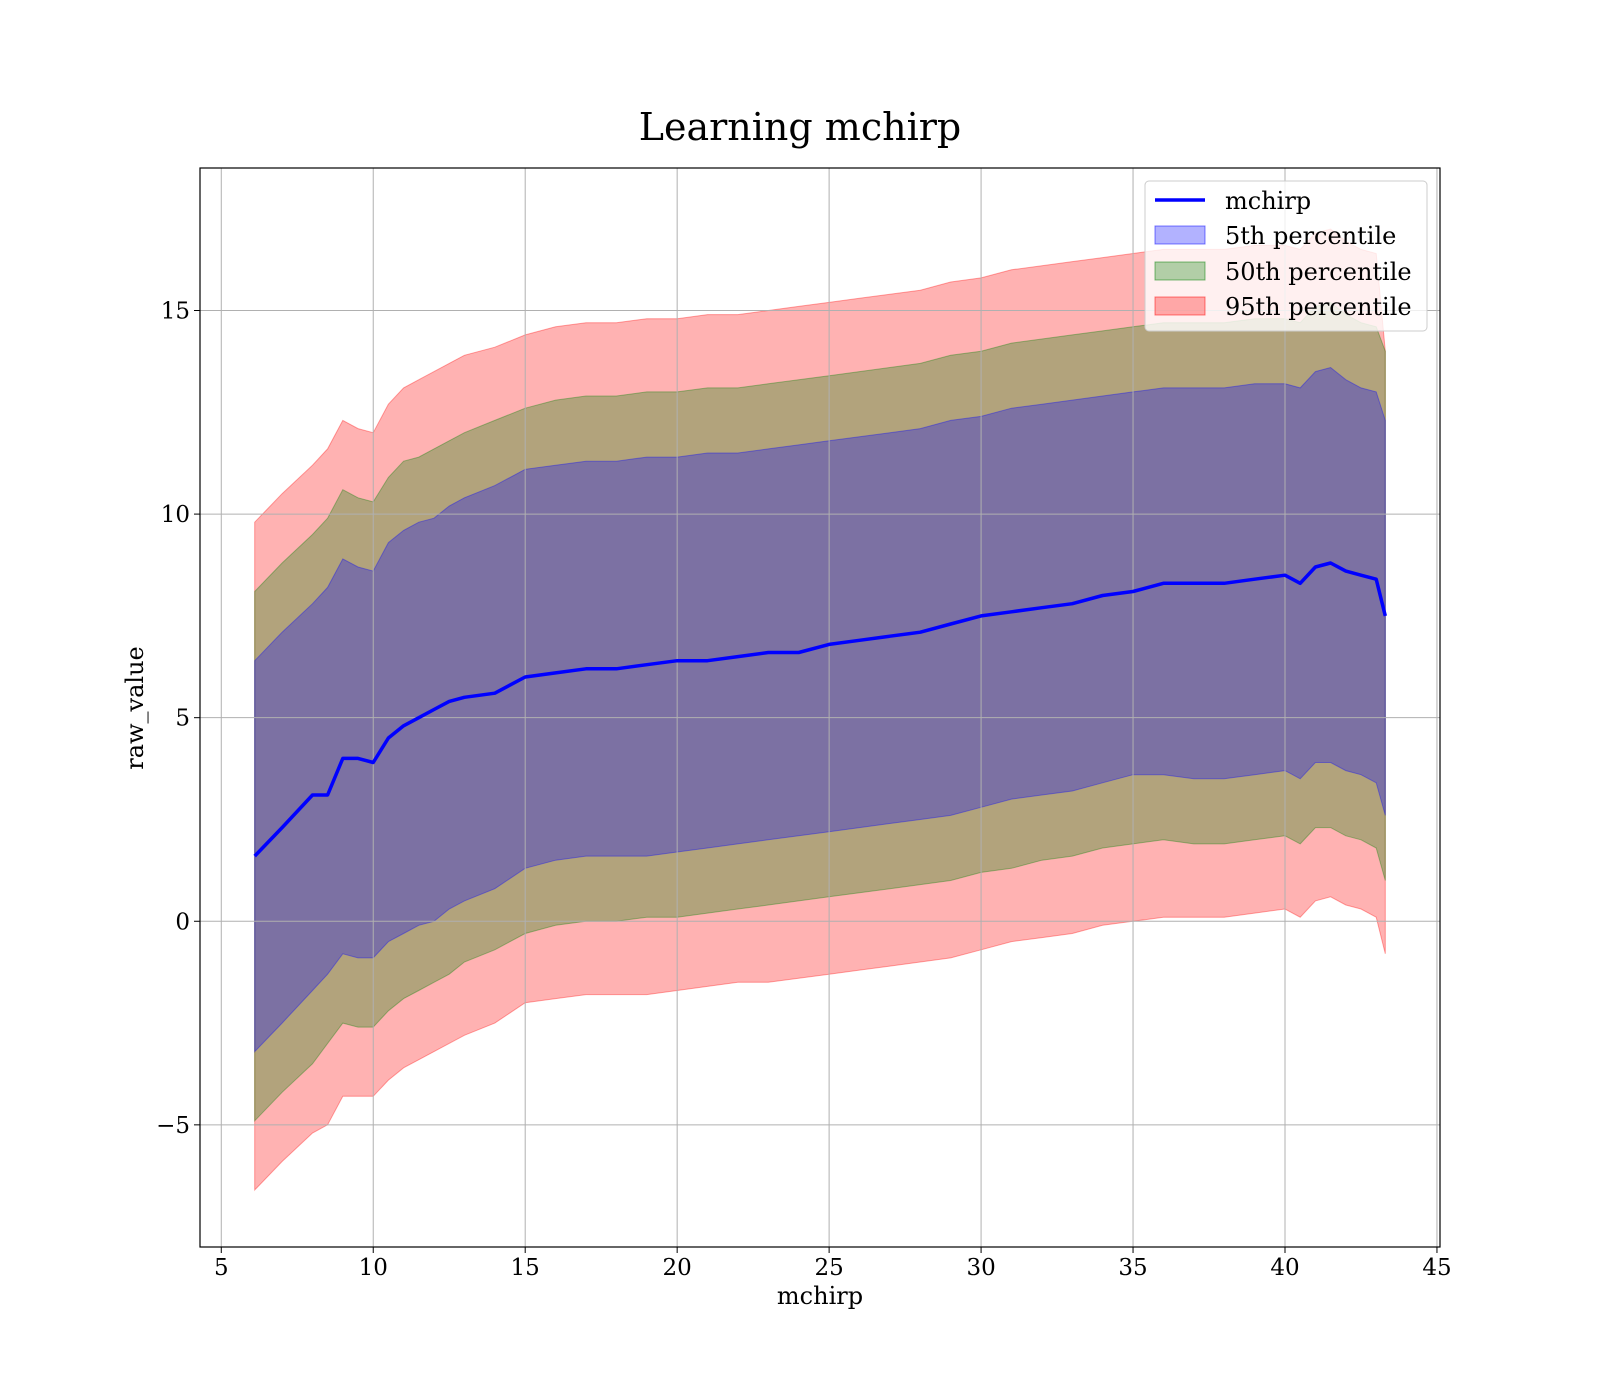 The height and width of the screenshot is (1400, 1600). I want to click on x-tick-label: 35, so click(1132, 1268).